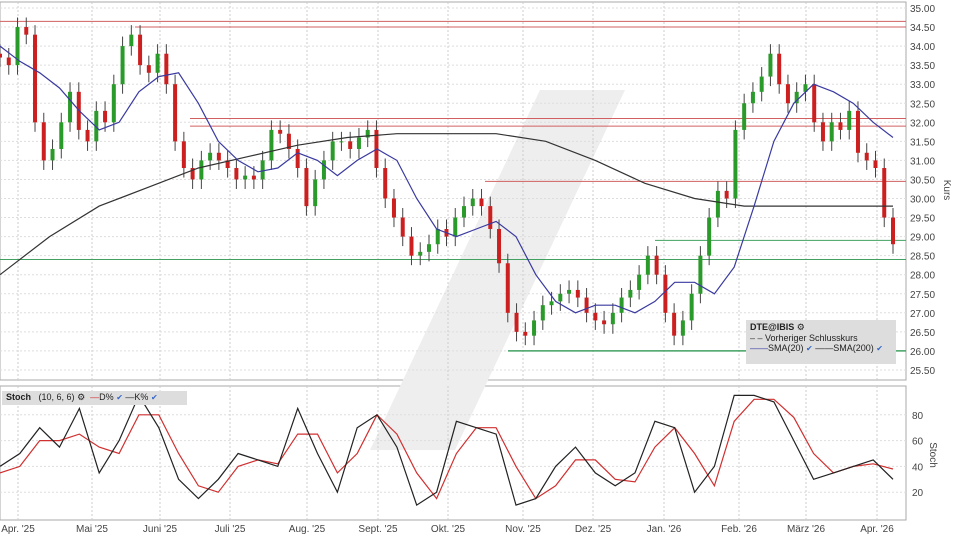 The height and width of the screenshot is (540, 960). I want to click on x-tick-label: Apr. '25, so click(18, 529).